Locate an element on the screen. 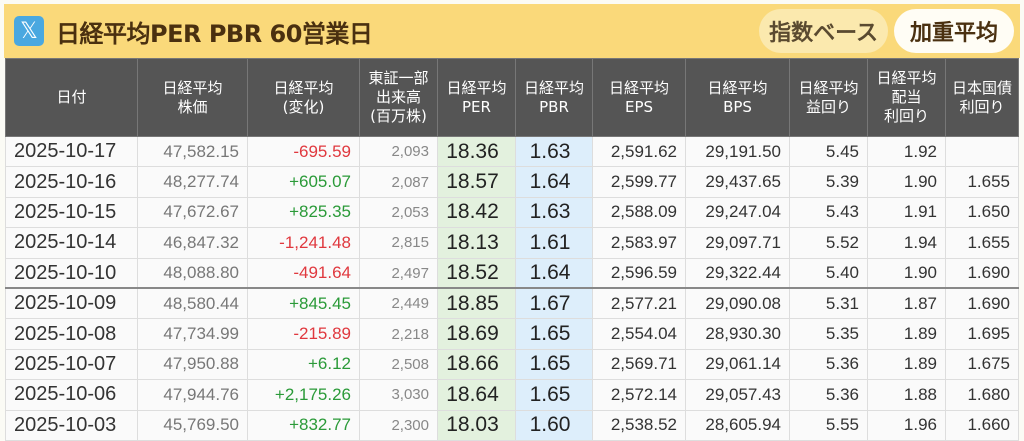 The width and height of the screenshot is (1024, 441). cell-earnings-yield: 5.39 is located at coordinates (828, 182).